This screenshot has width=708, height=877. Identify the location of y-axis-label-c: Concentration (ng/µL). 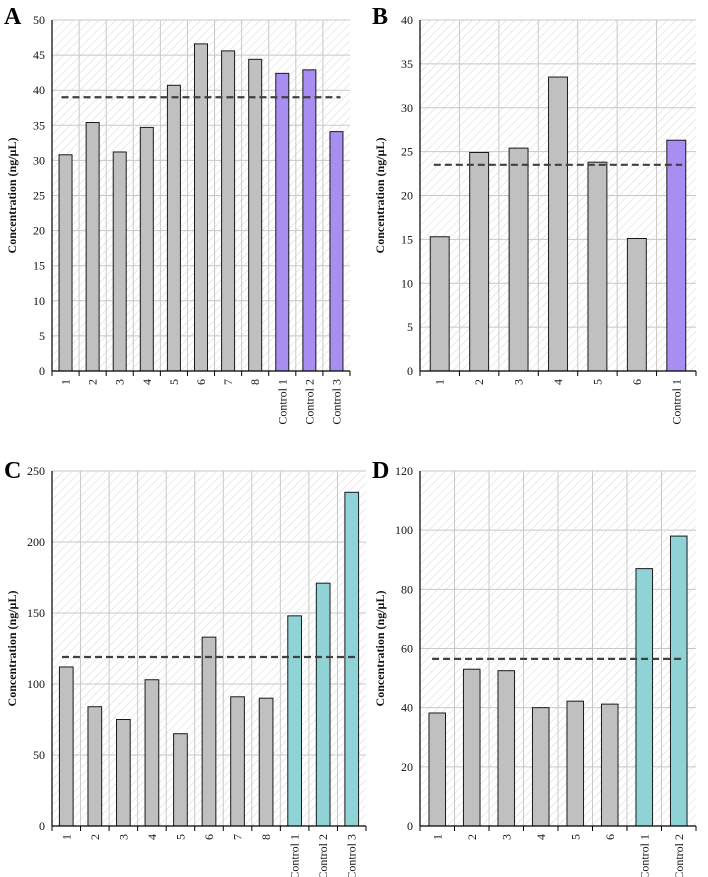
(12, 649).